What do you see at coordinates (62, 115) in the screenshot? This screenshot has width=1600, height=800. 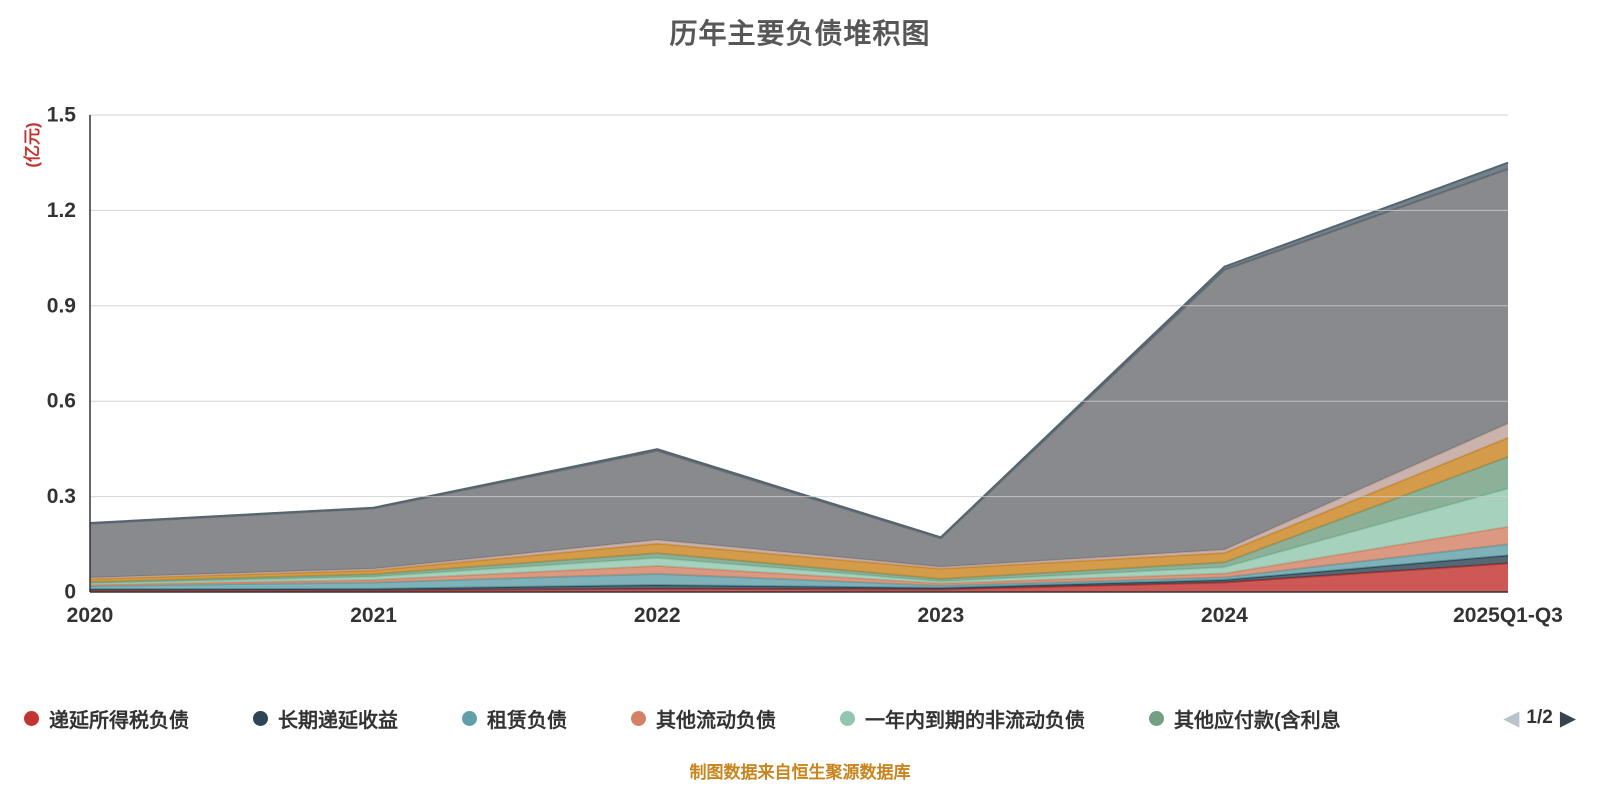 I see `svg-text: 1.5` at bounding box center [62, 115].